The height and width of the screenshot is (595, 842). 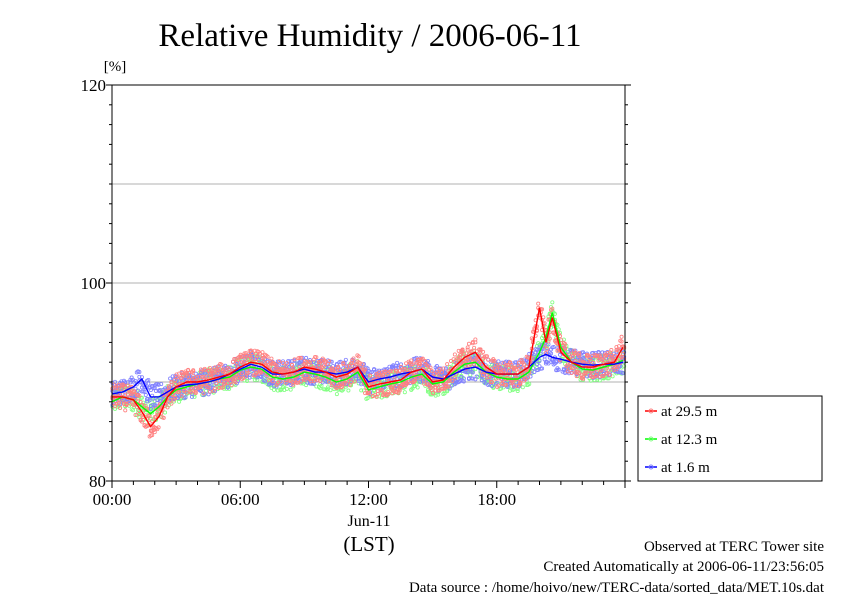 What do you see at coordinates (730, 438) in the screenshot?
I see `legend: at 29.5 m at 12.3 m at 1.6 m` at bounding box center [730, 438].